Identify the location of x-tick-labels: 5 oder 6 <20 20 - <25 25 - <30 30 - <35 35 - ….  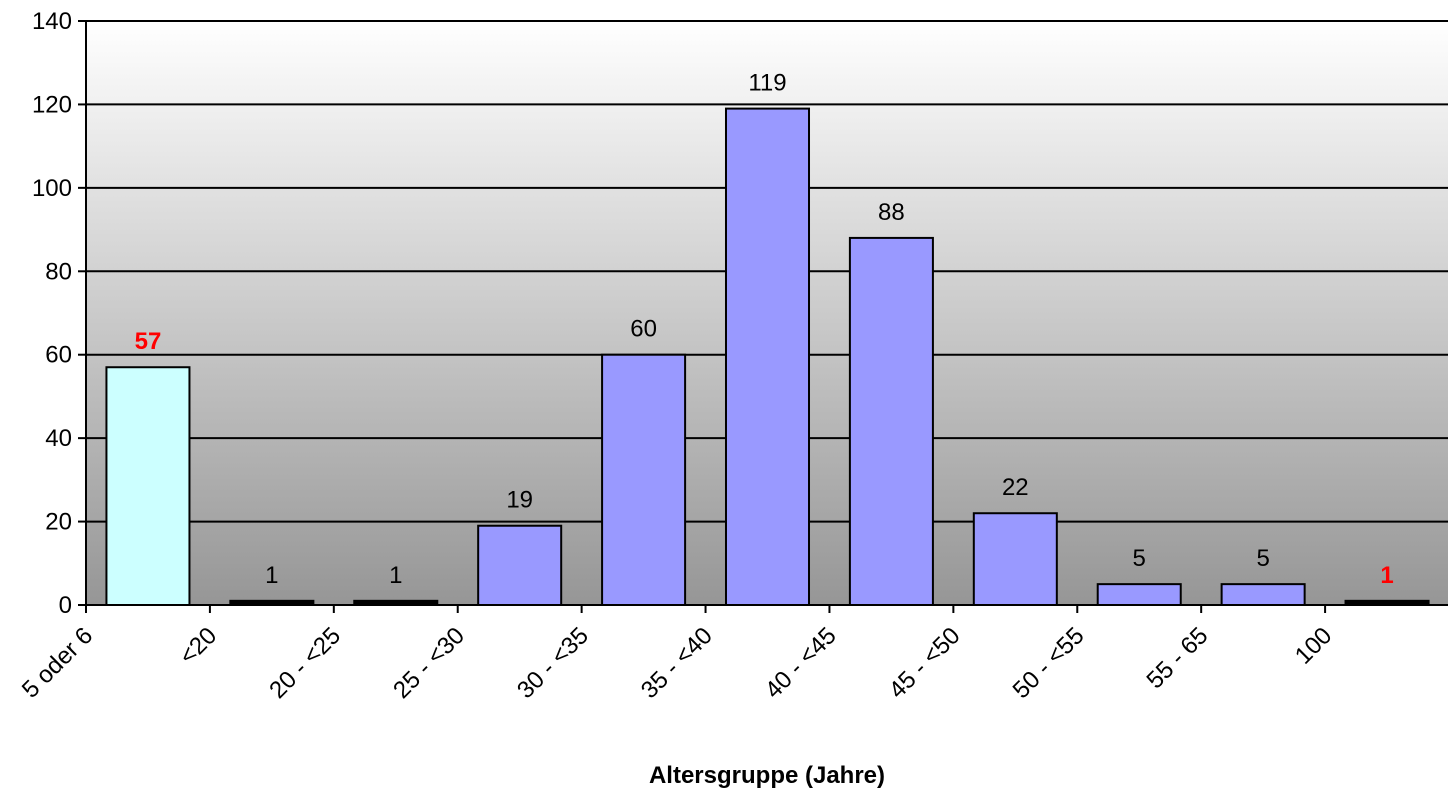
(677, 663).